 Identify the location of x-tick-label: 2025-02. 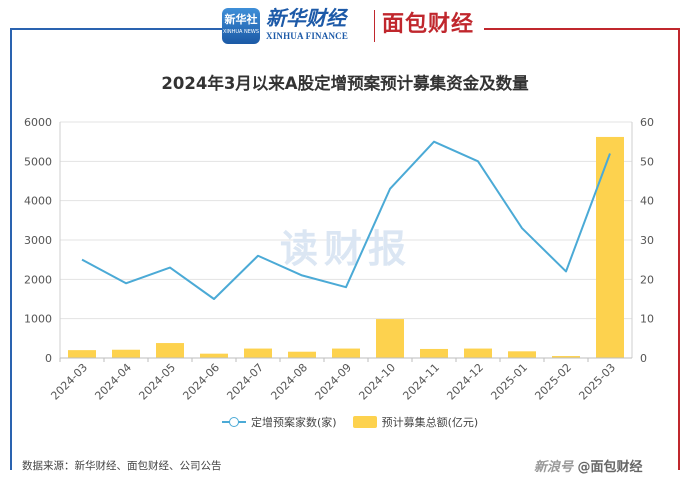
(553, 382).